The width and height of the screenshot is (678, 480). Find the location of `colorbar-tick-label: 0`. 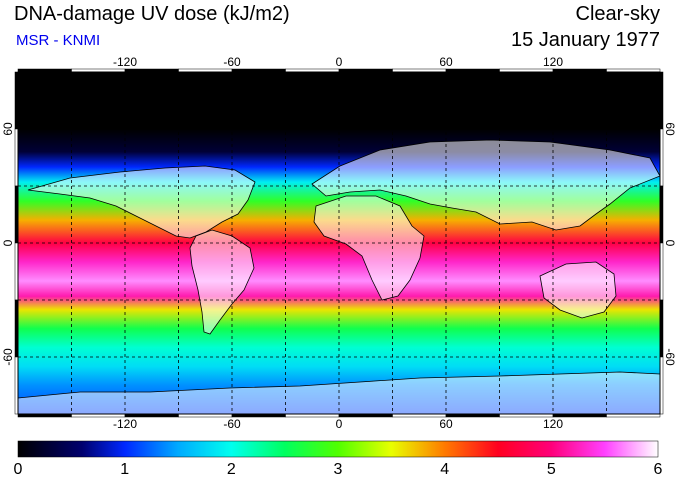

colorbar-tick-label: 0 is located at coordinates (18, 469).